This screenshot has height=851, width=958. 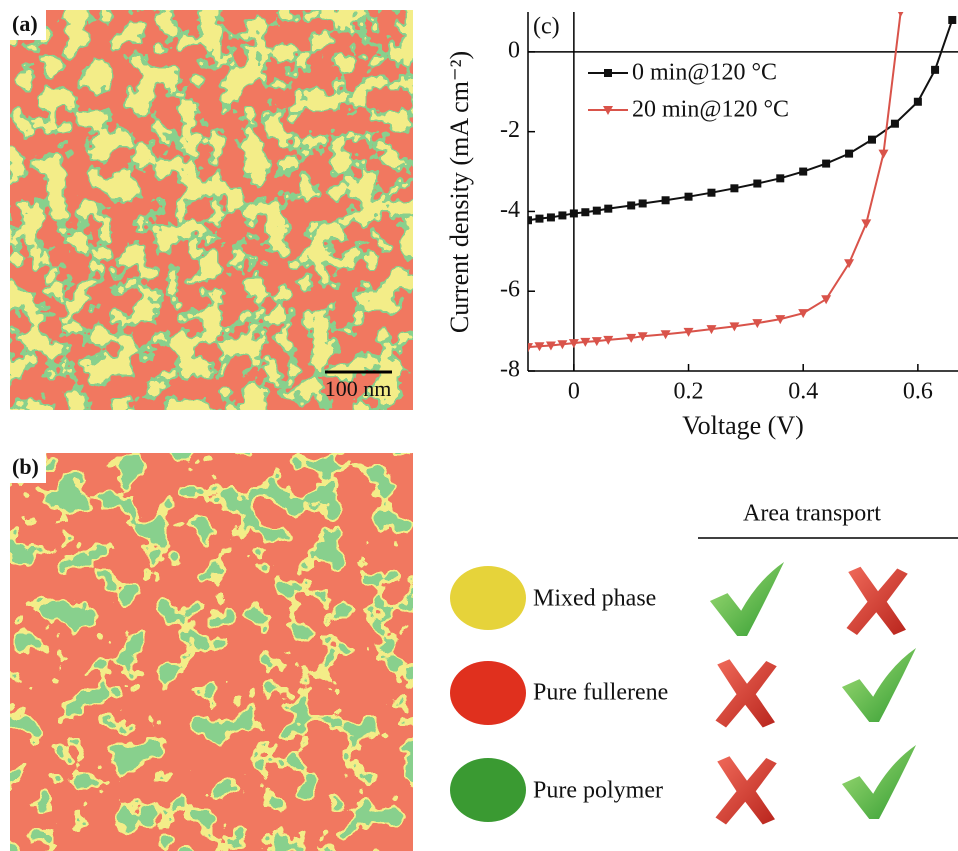 What do you see at coordinates (510, 210) in the screenshot?
I see `y-tick-label: -4` at bounding box center [510, 210].